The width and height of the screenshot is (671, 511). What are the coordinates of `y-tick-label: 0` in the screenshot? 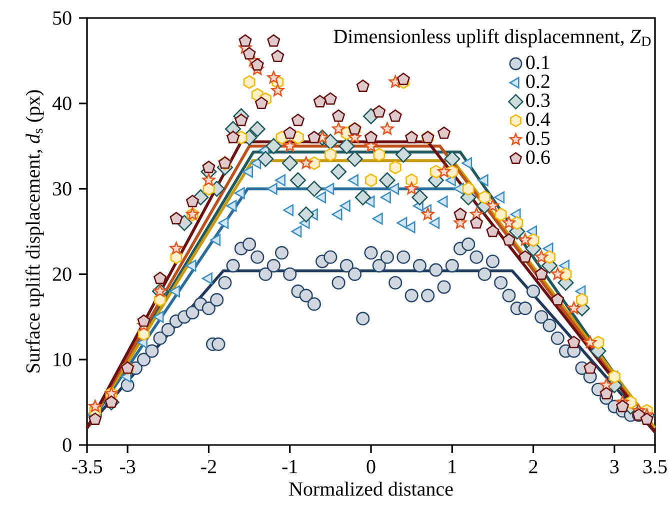 It's located at (67, 445).